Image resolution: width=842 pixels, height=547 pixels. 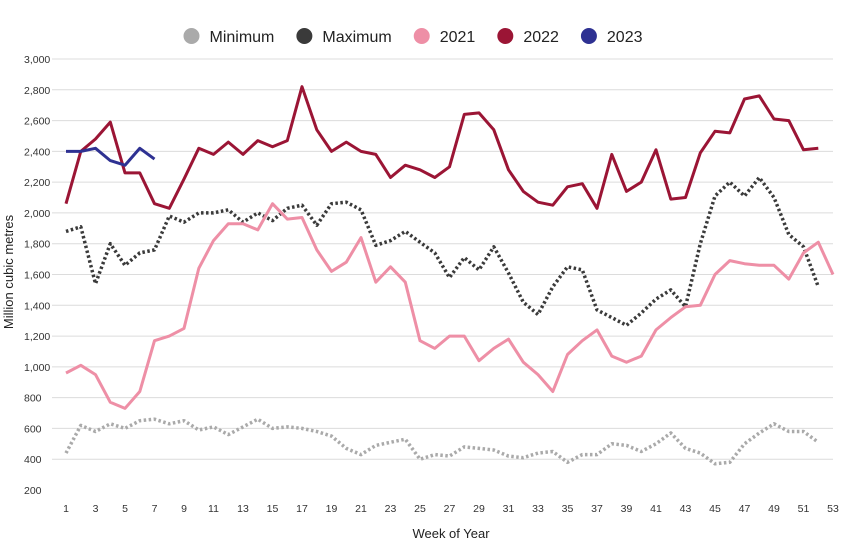 I want to click on x-tick-label: 13, so click(x=243, y=509).